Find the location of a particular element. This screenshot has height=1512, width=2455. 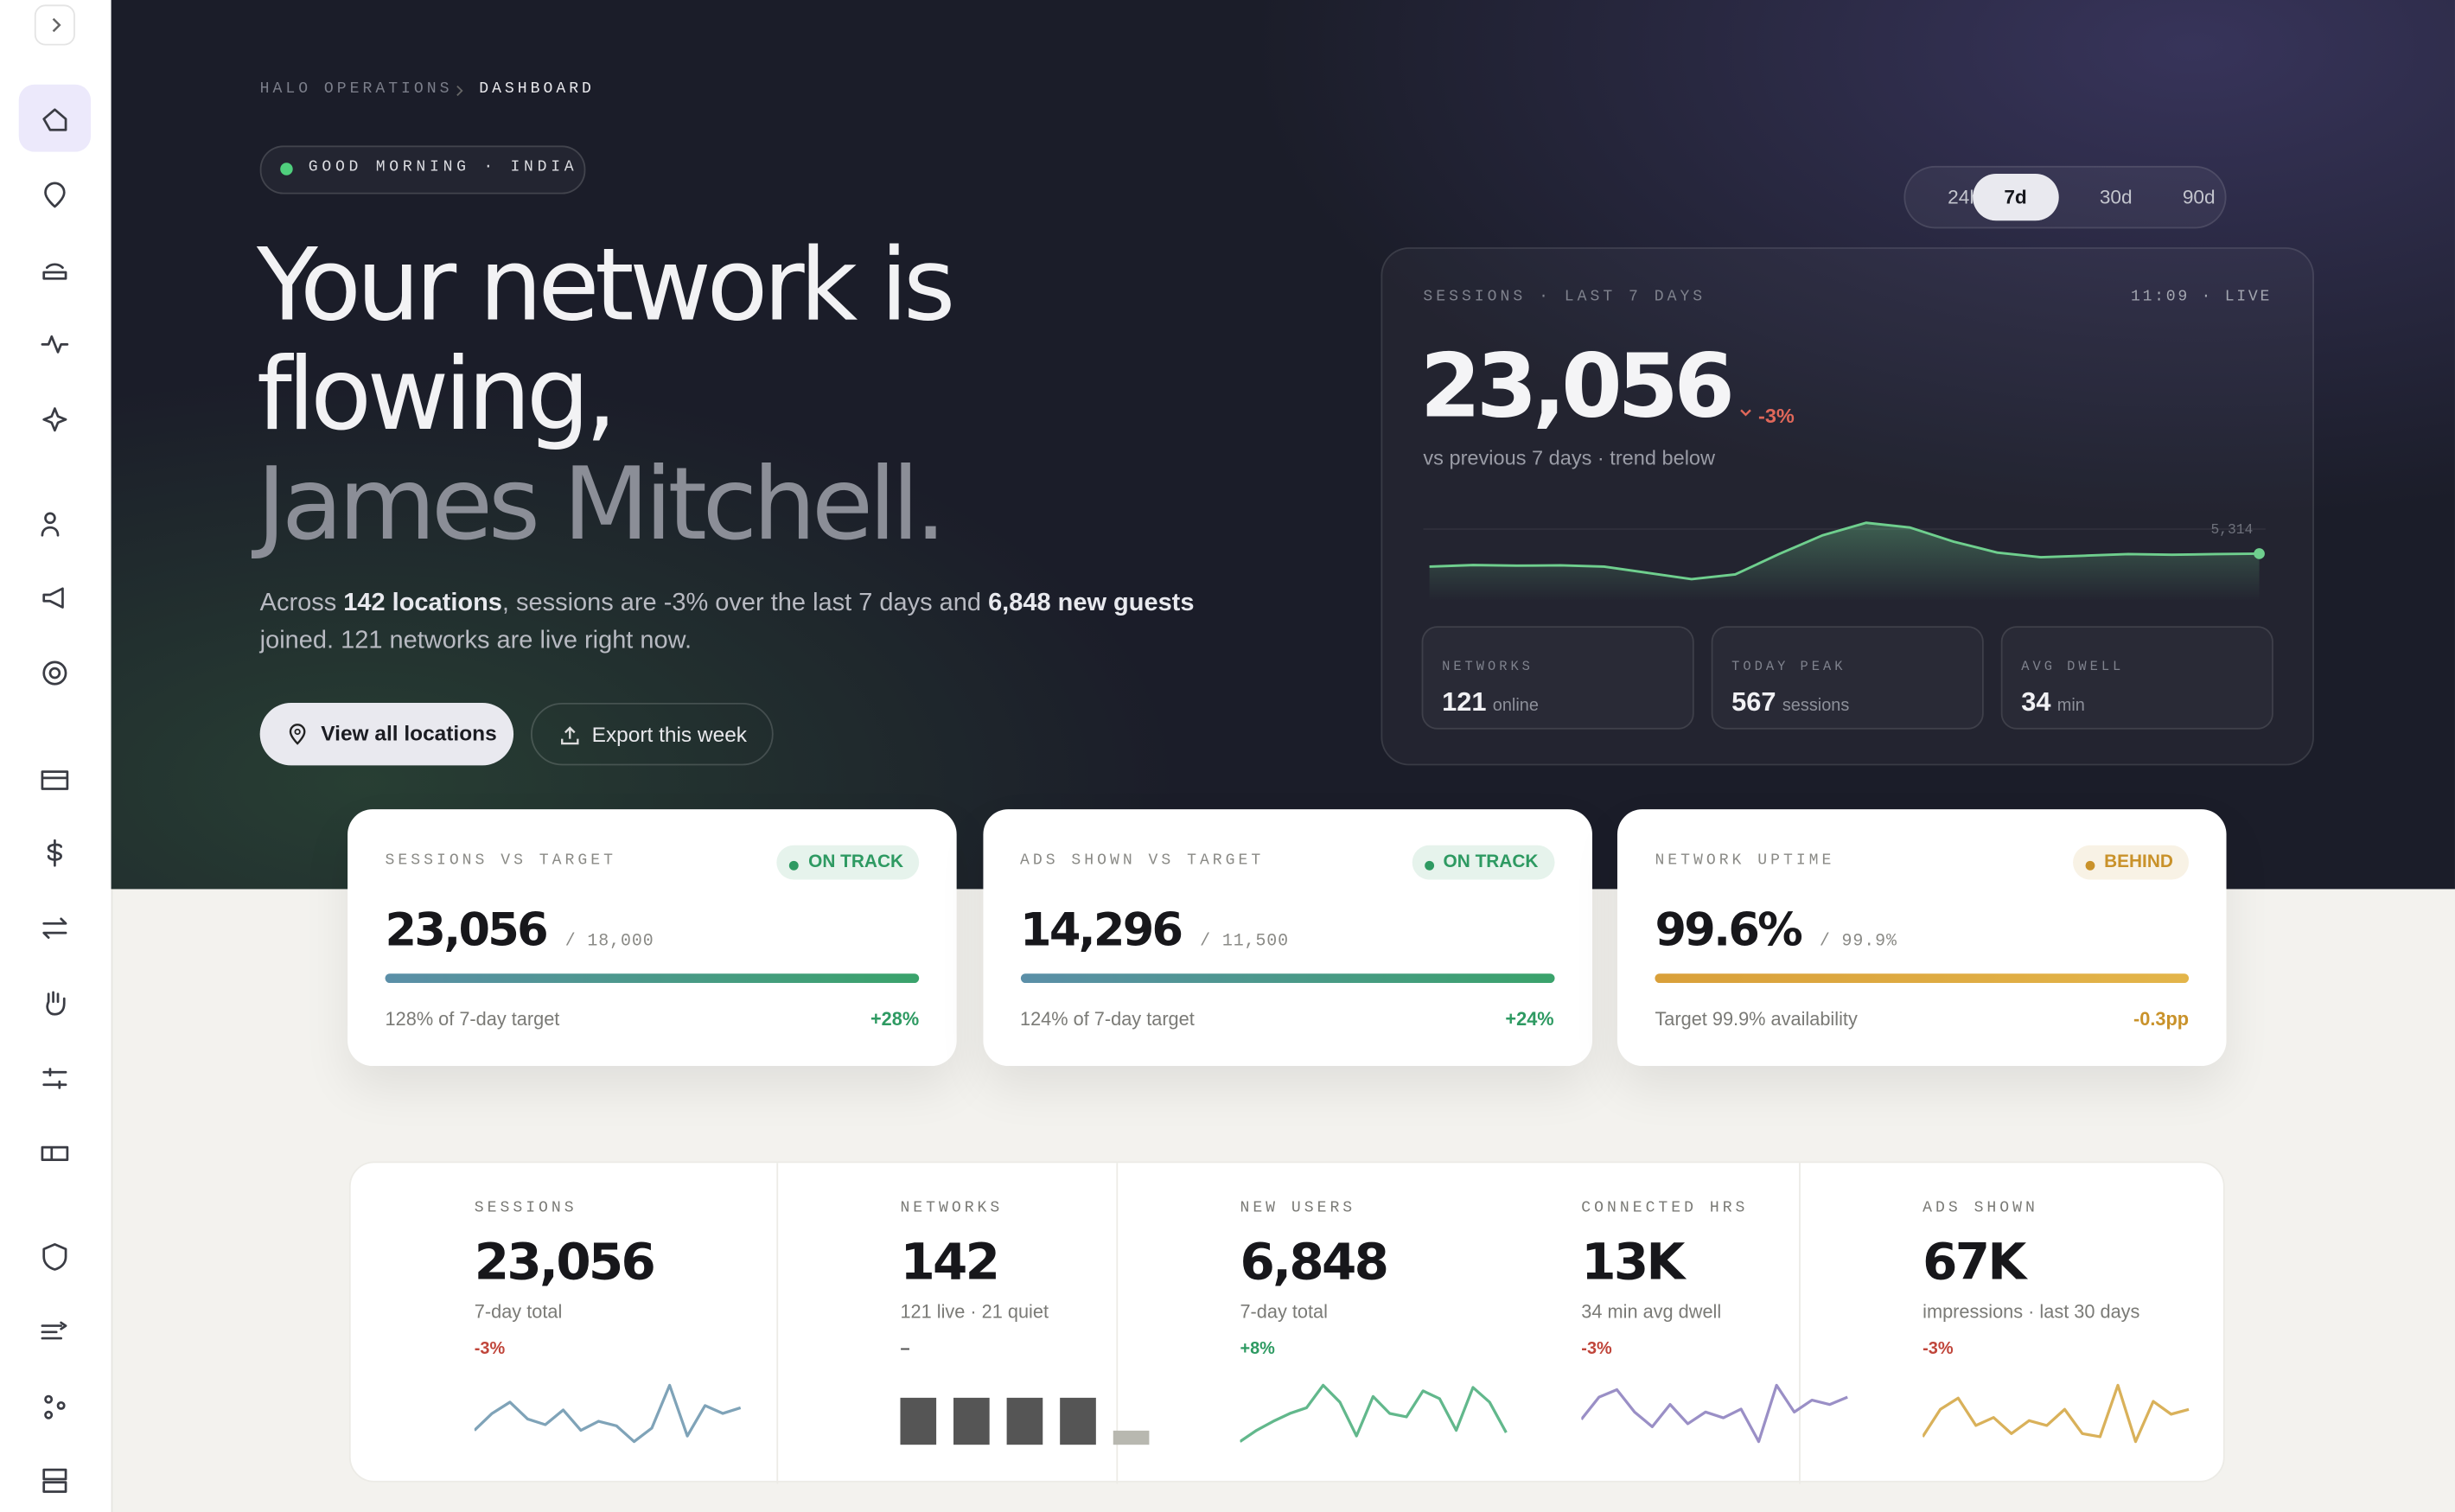

target-note: 128% of 7-day target is located at coordinates (472, 1019).